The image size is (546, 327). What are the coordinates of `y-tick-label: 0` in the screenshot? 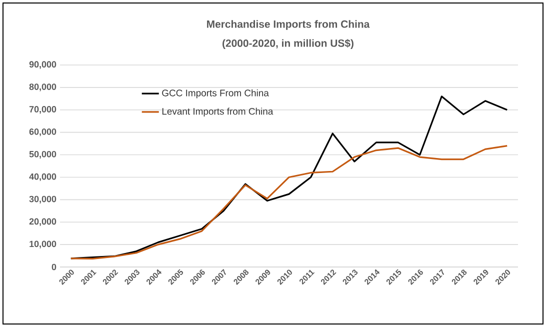 It's located at (54, 267).